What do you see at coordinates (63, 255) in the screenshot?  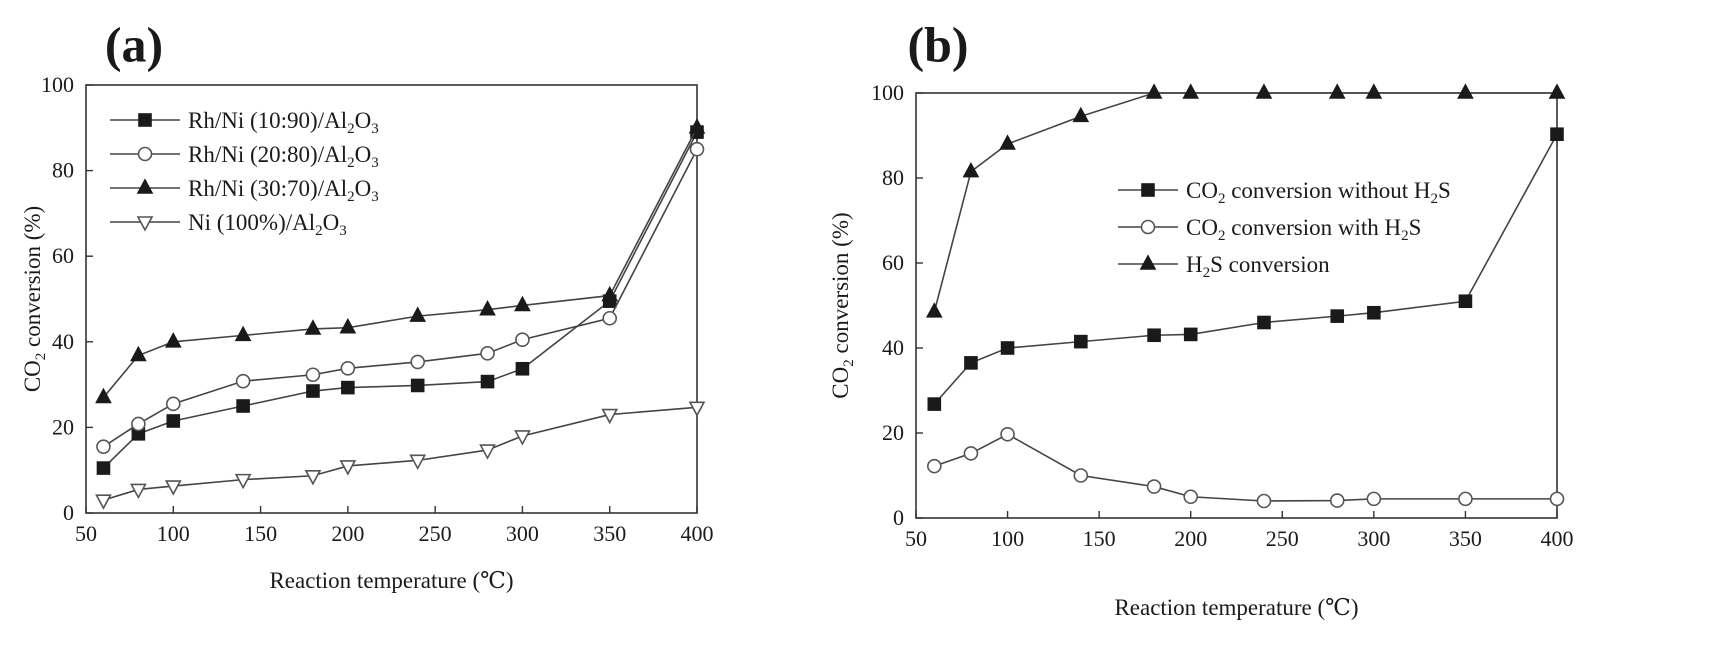 I see `y-tick-label: 60` at bounding box center [63, 255].